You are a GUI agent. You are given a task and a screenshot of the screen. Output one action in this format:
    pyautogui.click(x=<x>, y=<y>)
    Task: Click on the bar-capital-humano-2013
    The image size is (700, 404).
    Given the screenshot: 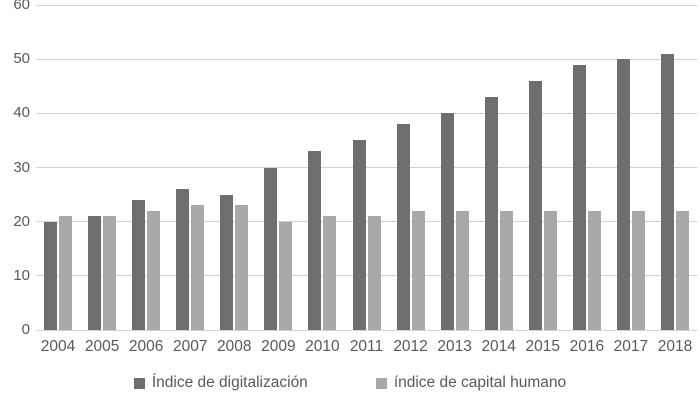 What is the action you would take?
    pyautogui.click(x=462, y=270)
    